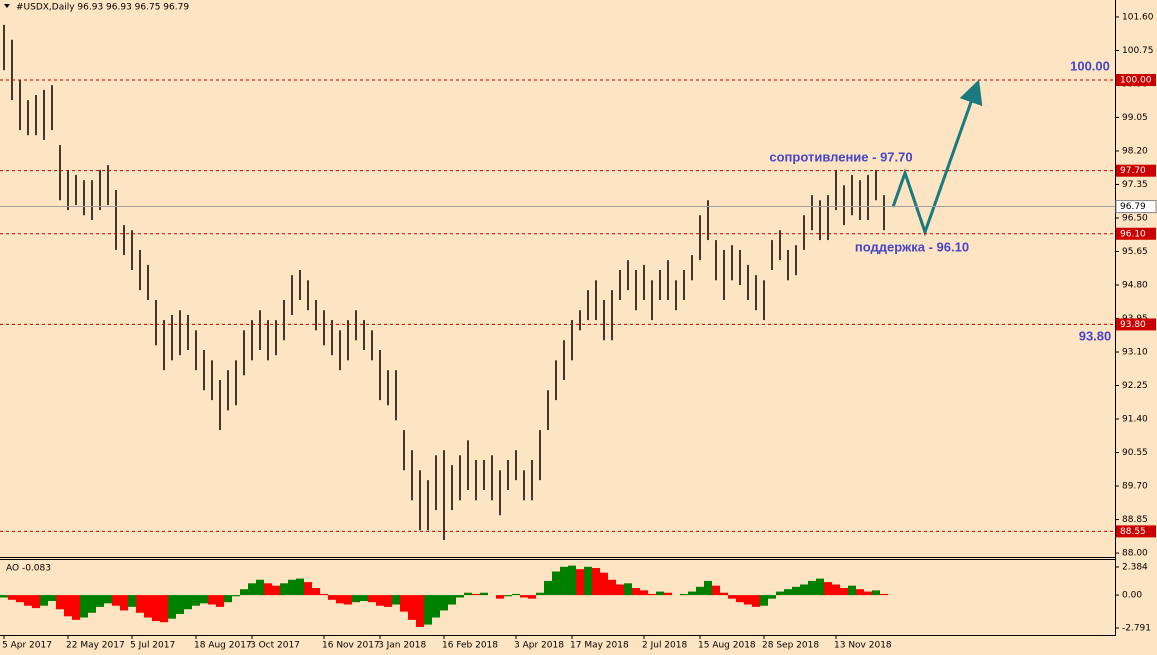 Image resolution: width=1157 pixels, height=655 pixels. Describe the element at coordinates (275, 646) in the screenshot. I see `x-tick-label: 3 Oct 2017` at that location.